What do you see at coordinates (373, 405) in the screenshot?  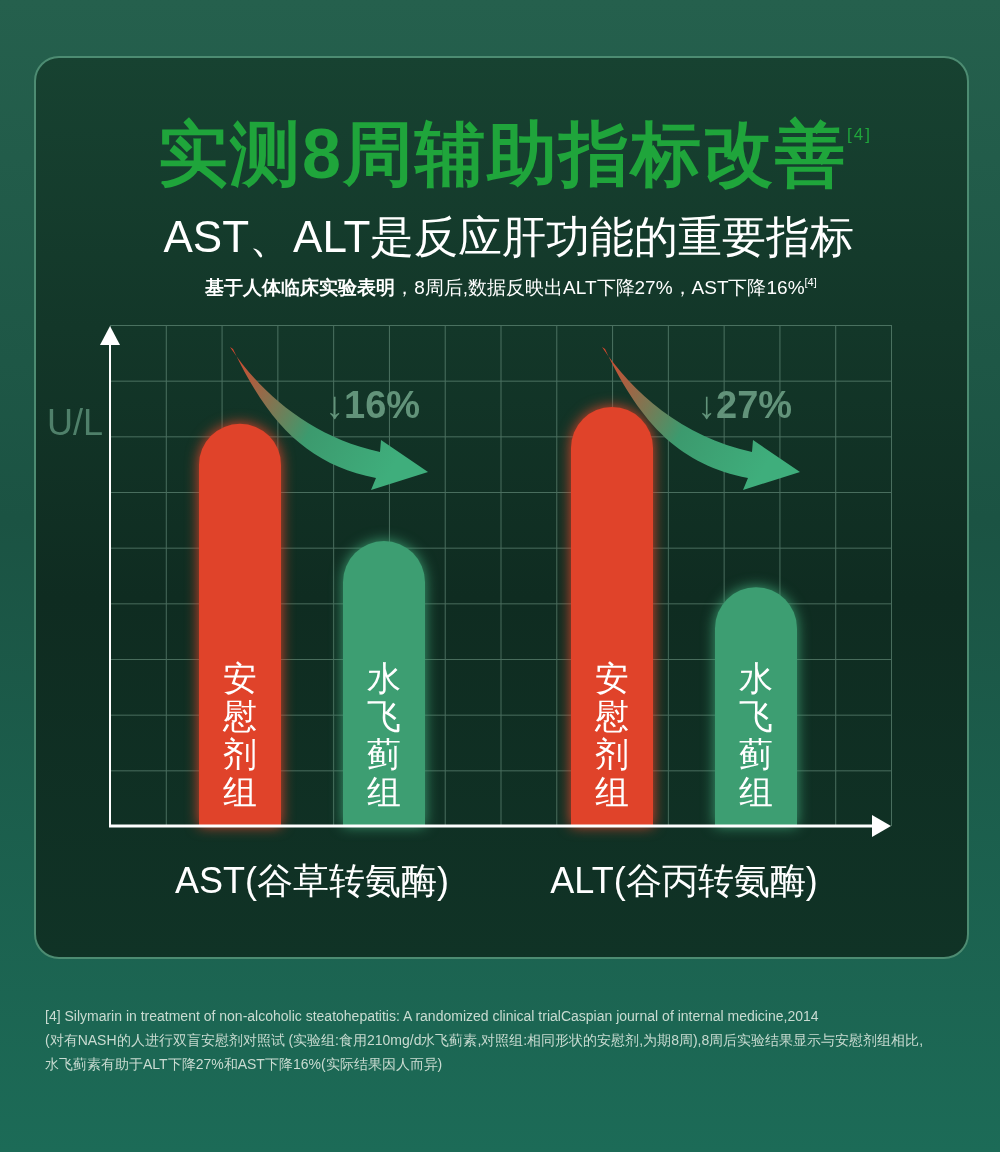 I see `annotation: ↓16%` at bounding box center [373, 405].